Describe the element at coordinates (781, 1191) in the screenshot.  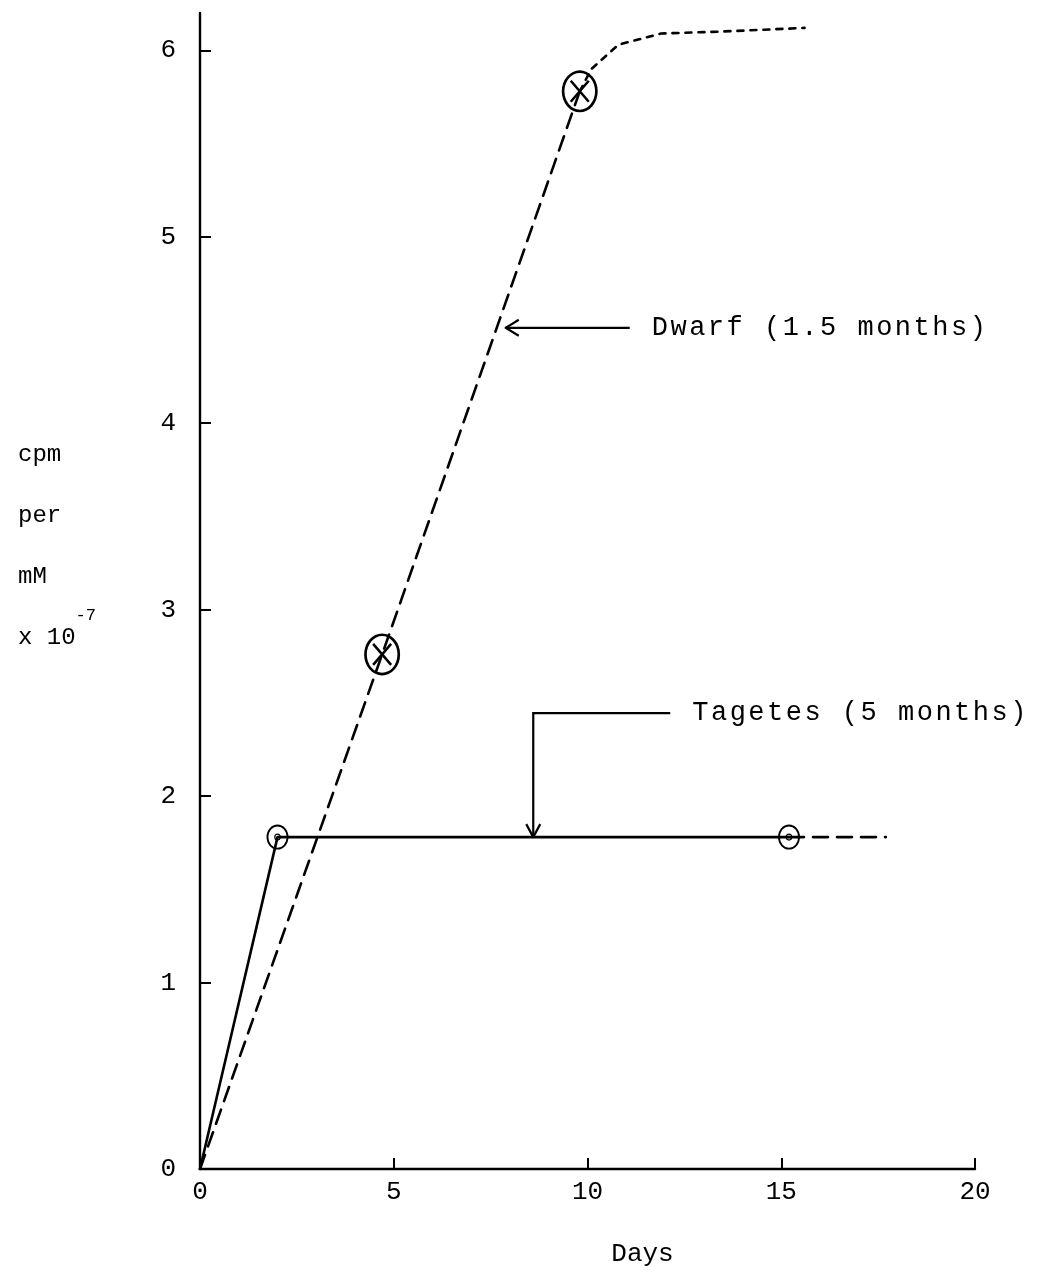
I see `x-tick-label: 15` at that location.